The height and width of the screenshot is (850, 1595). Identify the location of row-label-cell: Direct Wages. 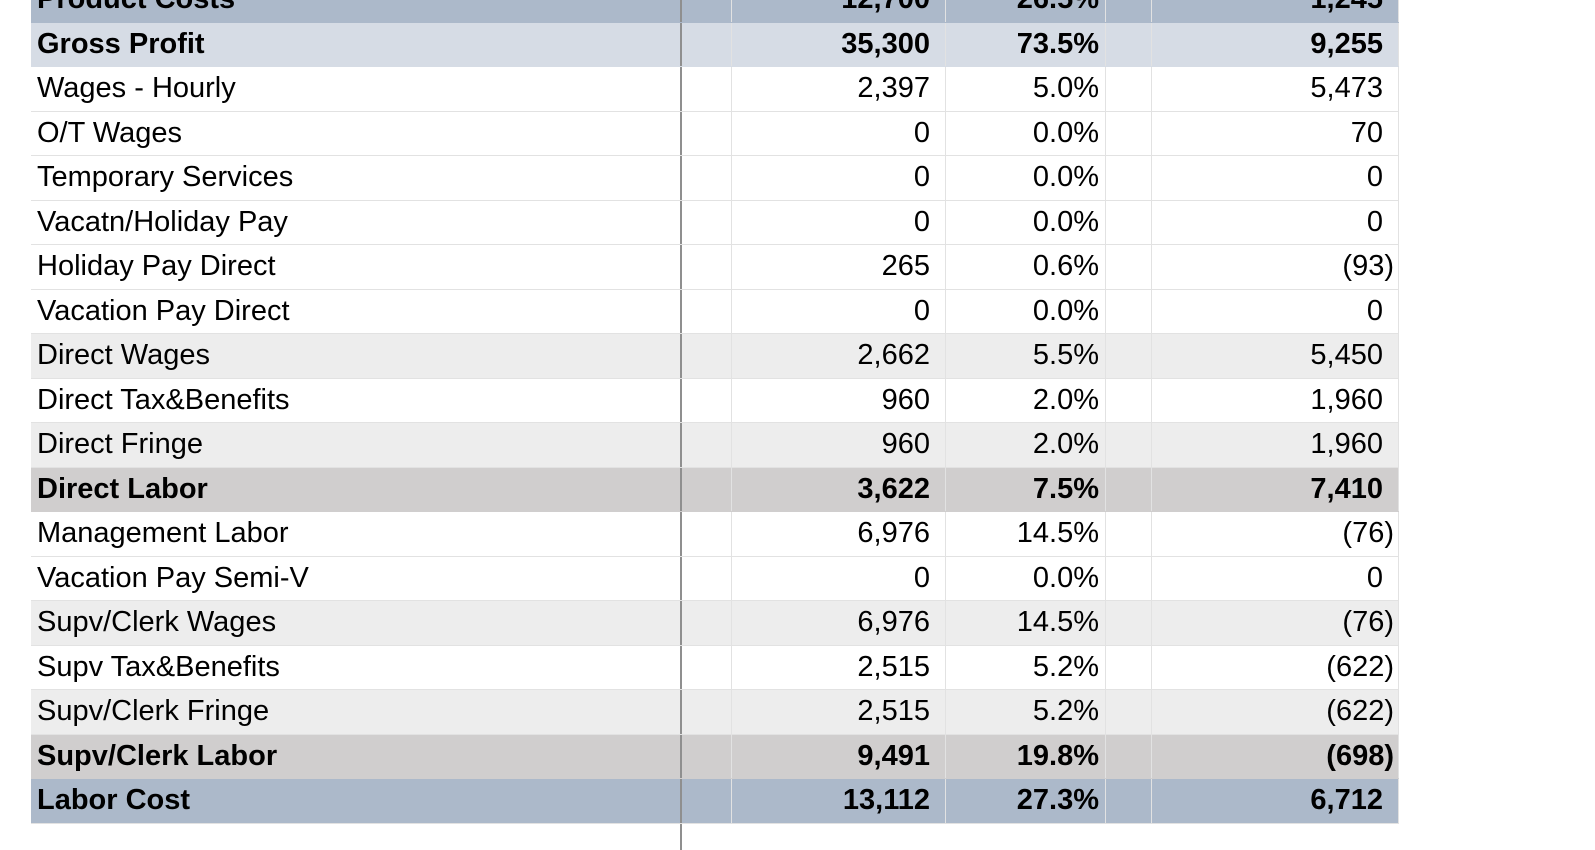
(123, 355).